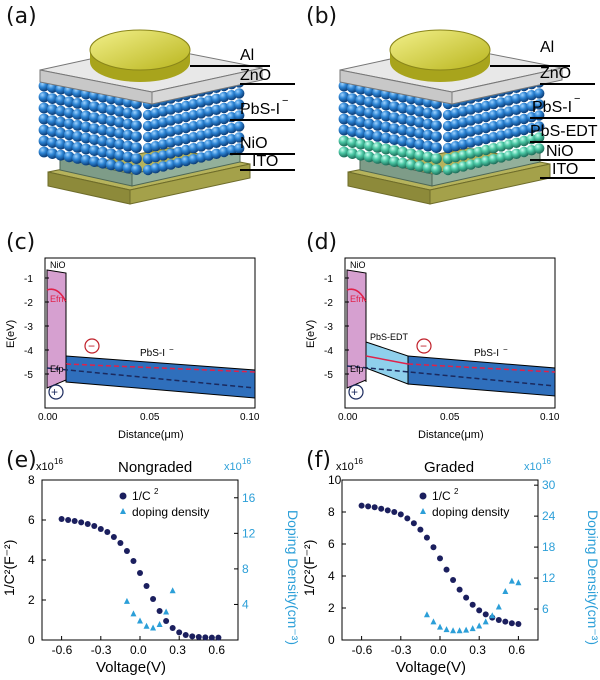 Image resolution: width=600 pixels, height=680 pixels. Describe the element at coordinates (451, 435) in the screenshot. I see `x-axis-label: Distance(μm)` at that location.